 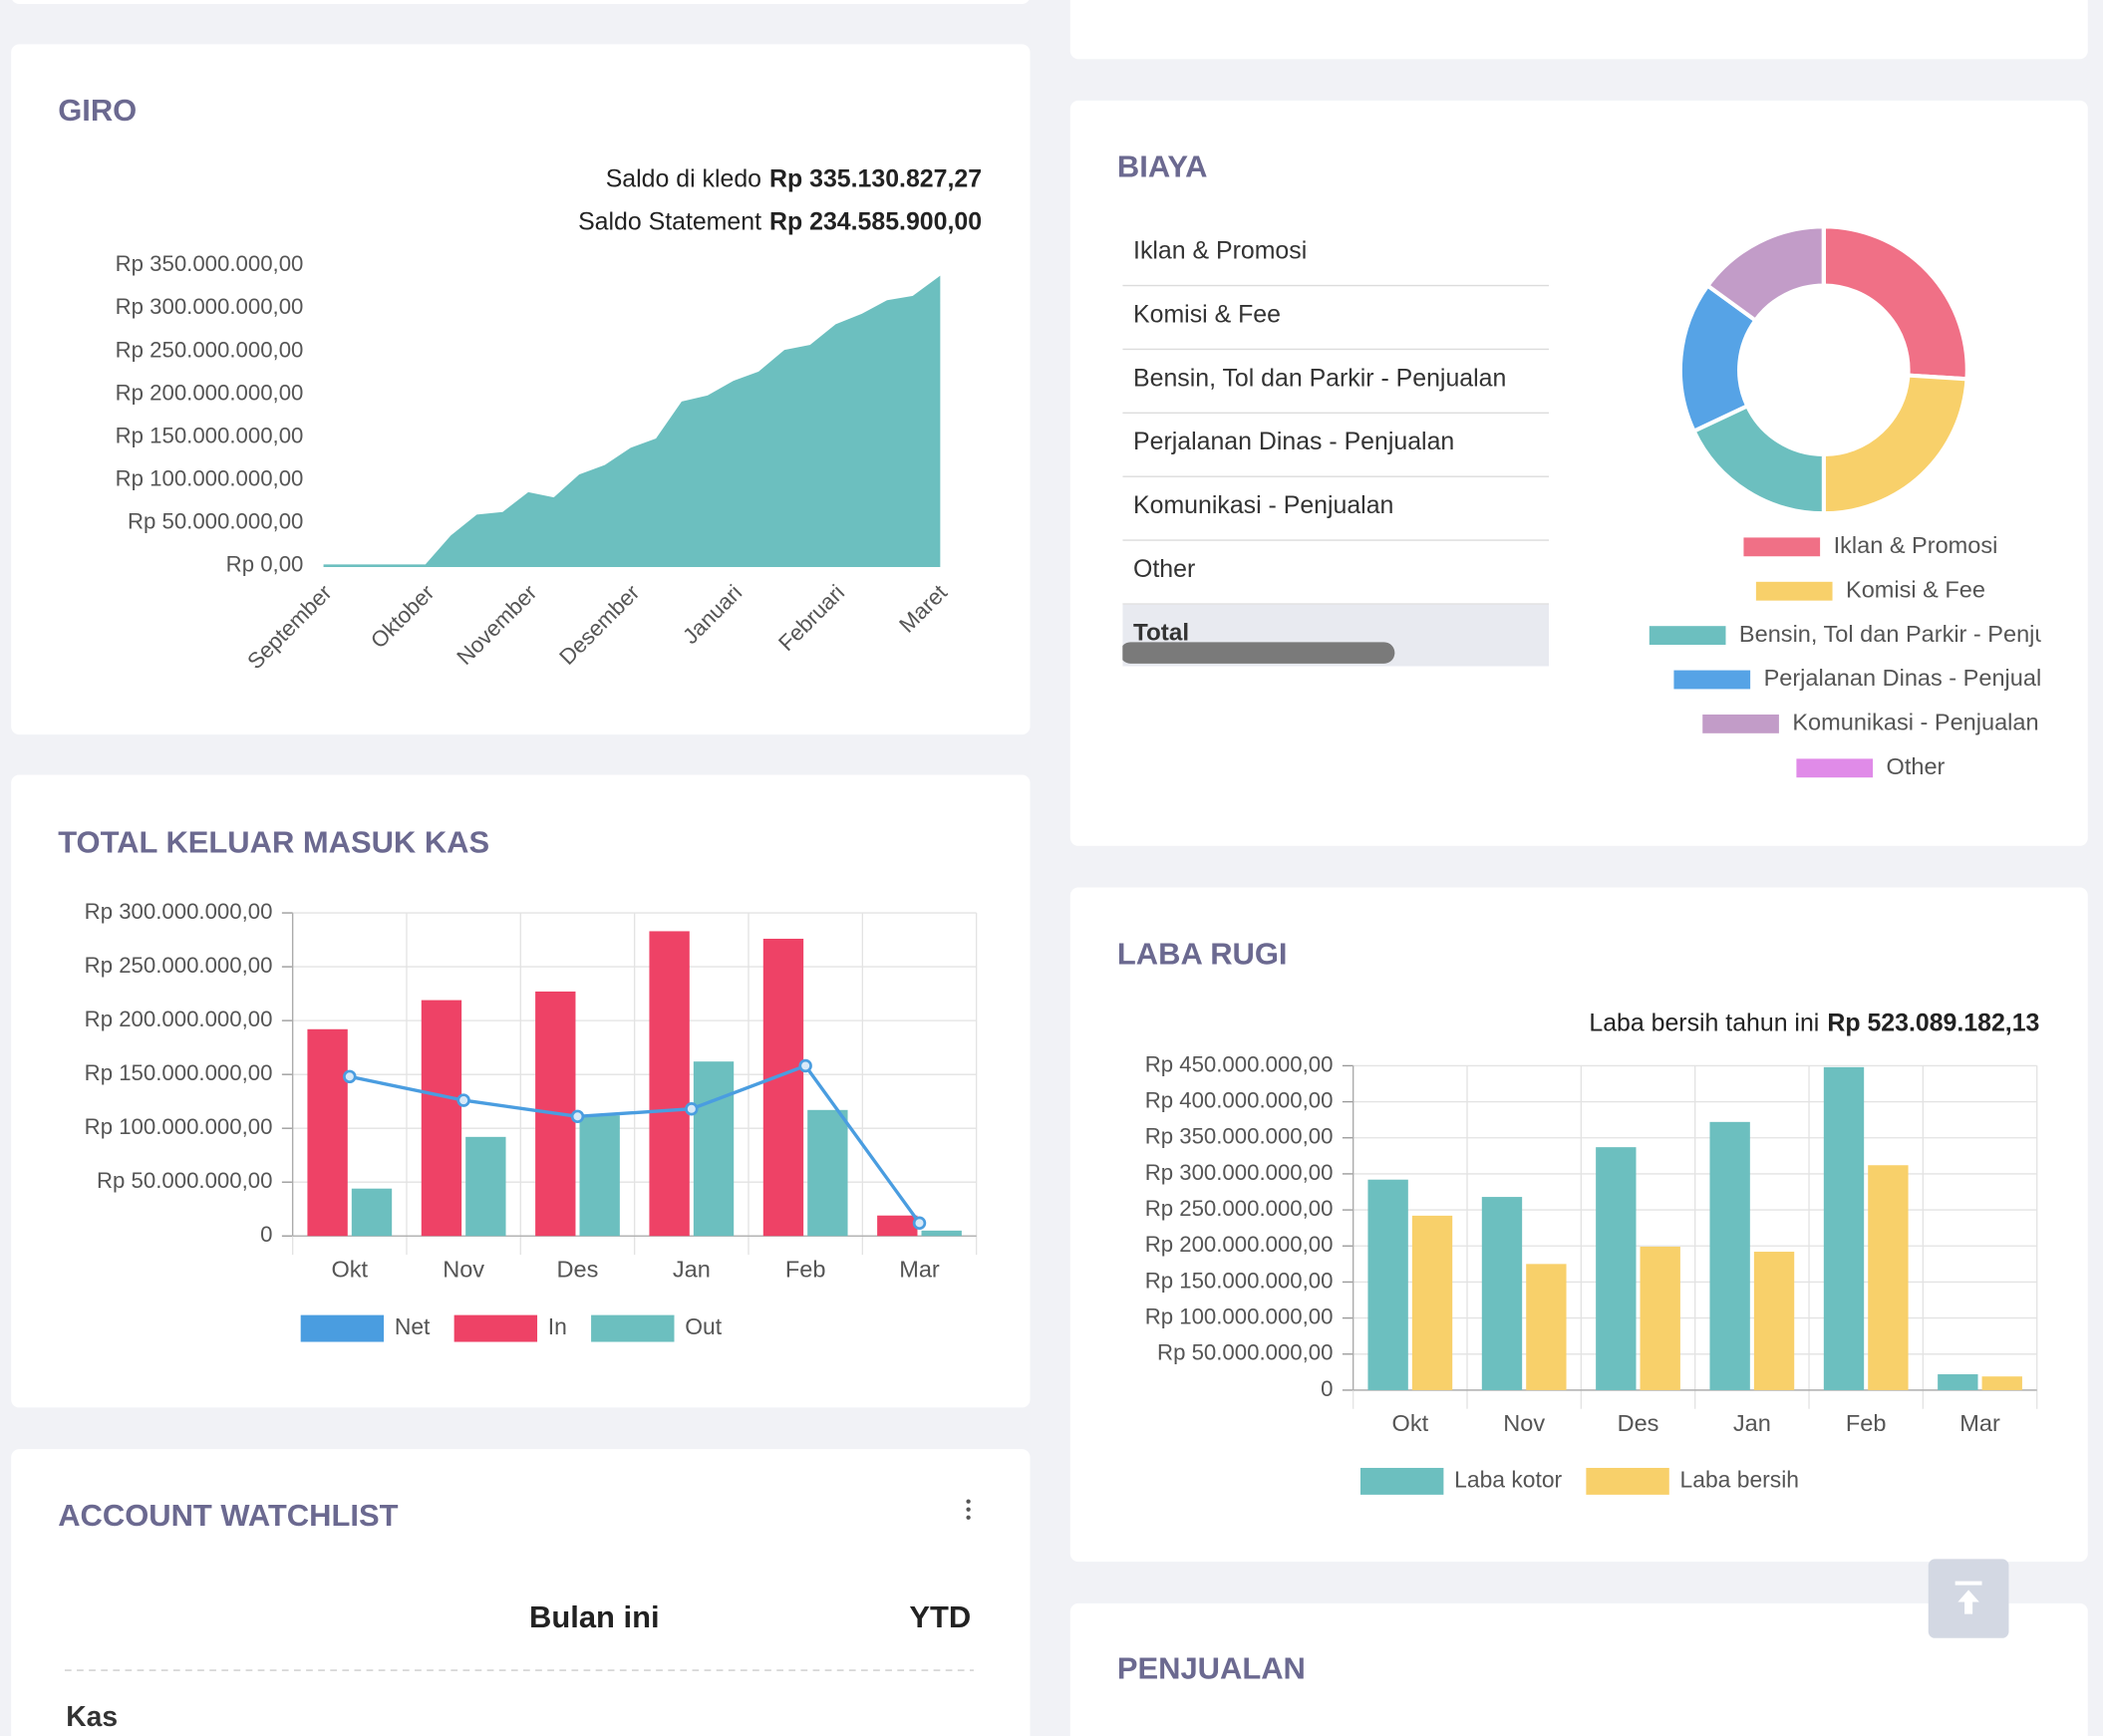 What do you see at coordinates (1968, 1598) in the screenshot?
I see `scroll-top-button` at bounding box center [1968, 1598].